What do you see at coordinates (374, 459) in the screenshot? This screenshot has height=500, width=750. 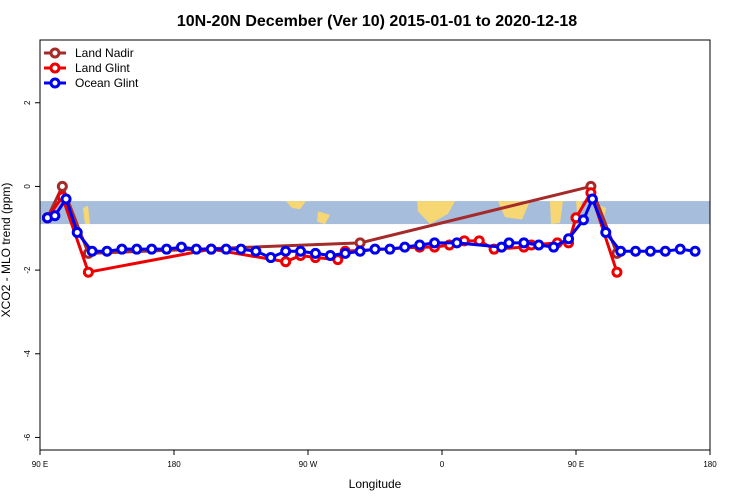 I see `x-axis-ticks: 90 E 180 90 W 0 90 E 180` at bounding box center [374, 459].